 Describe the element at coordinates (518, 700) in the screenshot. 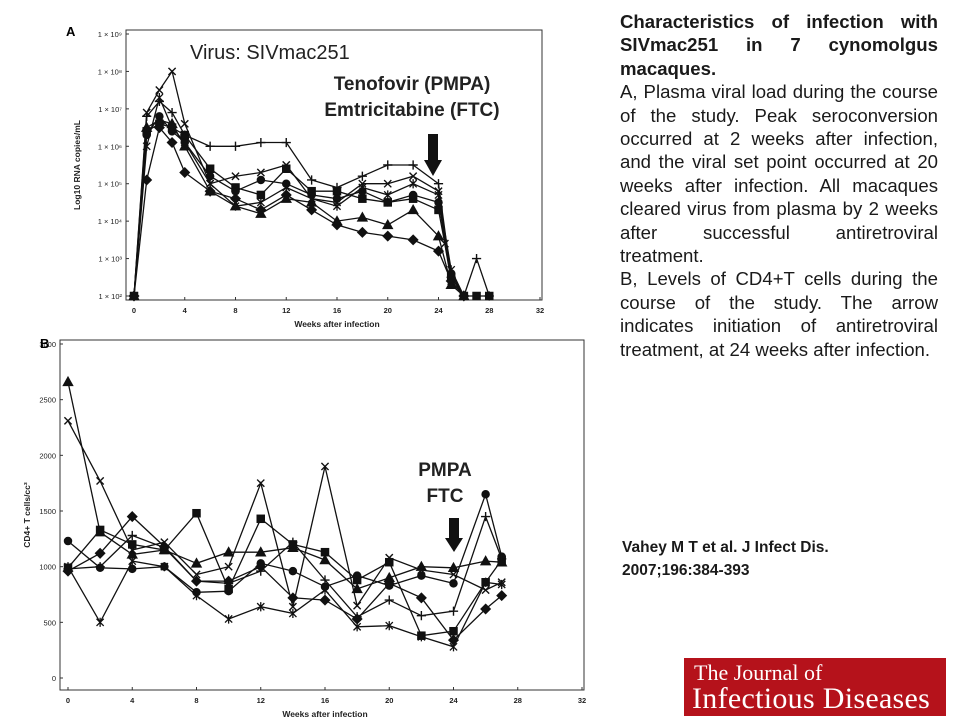

I see `x-tick-label: 28` at that location.